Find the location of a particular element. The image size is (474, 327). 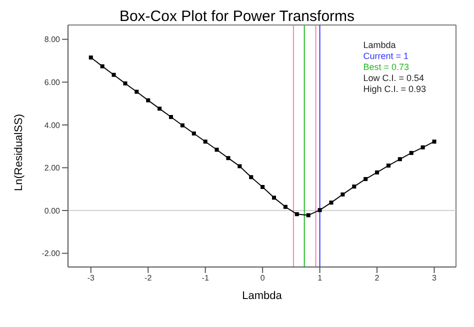

x-tick-label: 0 is located at coordinates (263, 278).